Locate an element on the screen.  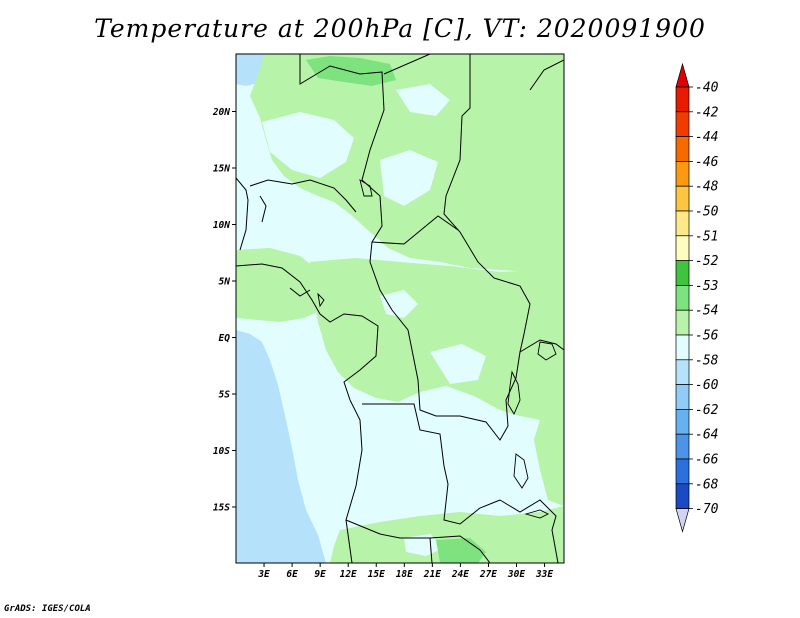
footer-credit: GrADS: IGES/COLA is located at coordinates (47, 609).